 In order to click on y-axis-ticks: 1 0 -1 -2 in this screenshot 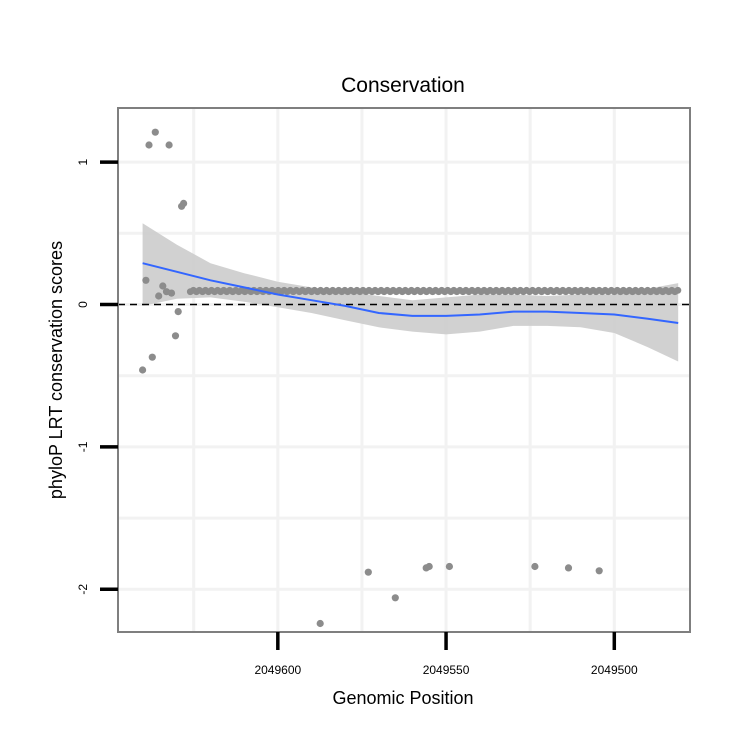, I will do `click(97, 376)`.